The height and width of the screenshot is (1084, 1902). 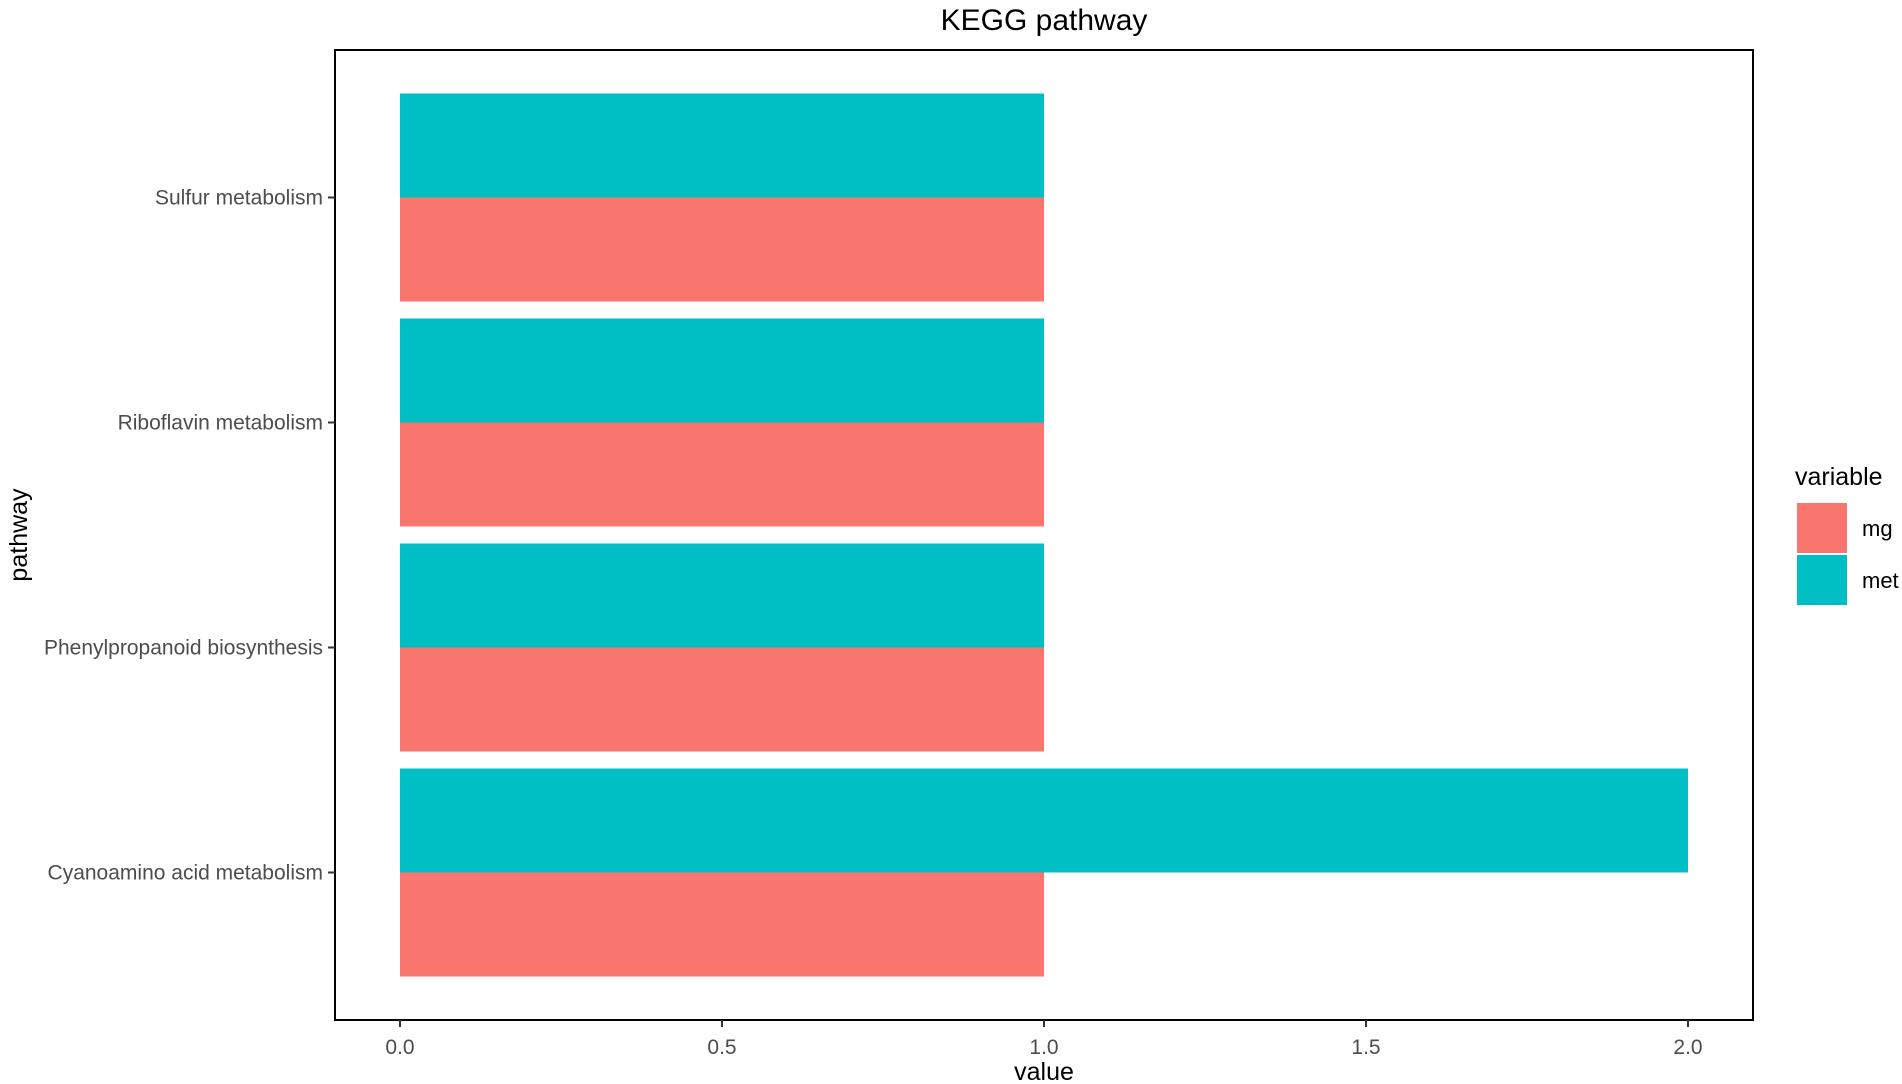 I want to click on y-tick-label: Sulfur metabolism, so click(x=239, y=198).